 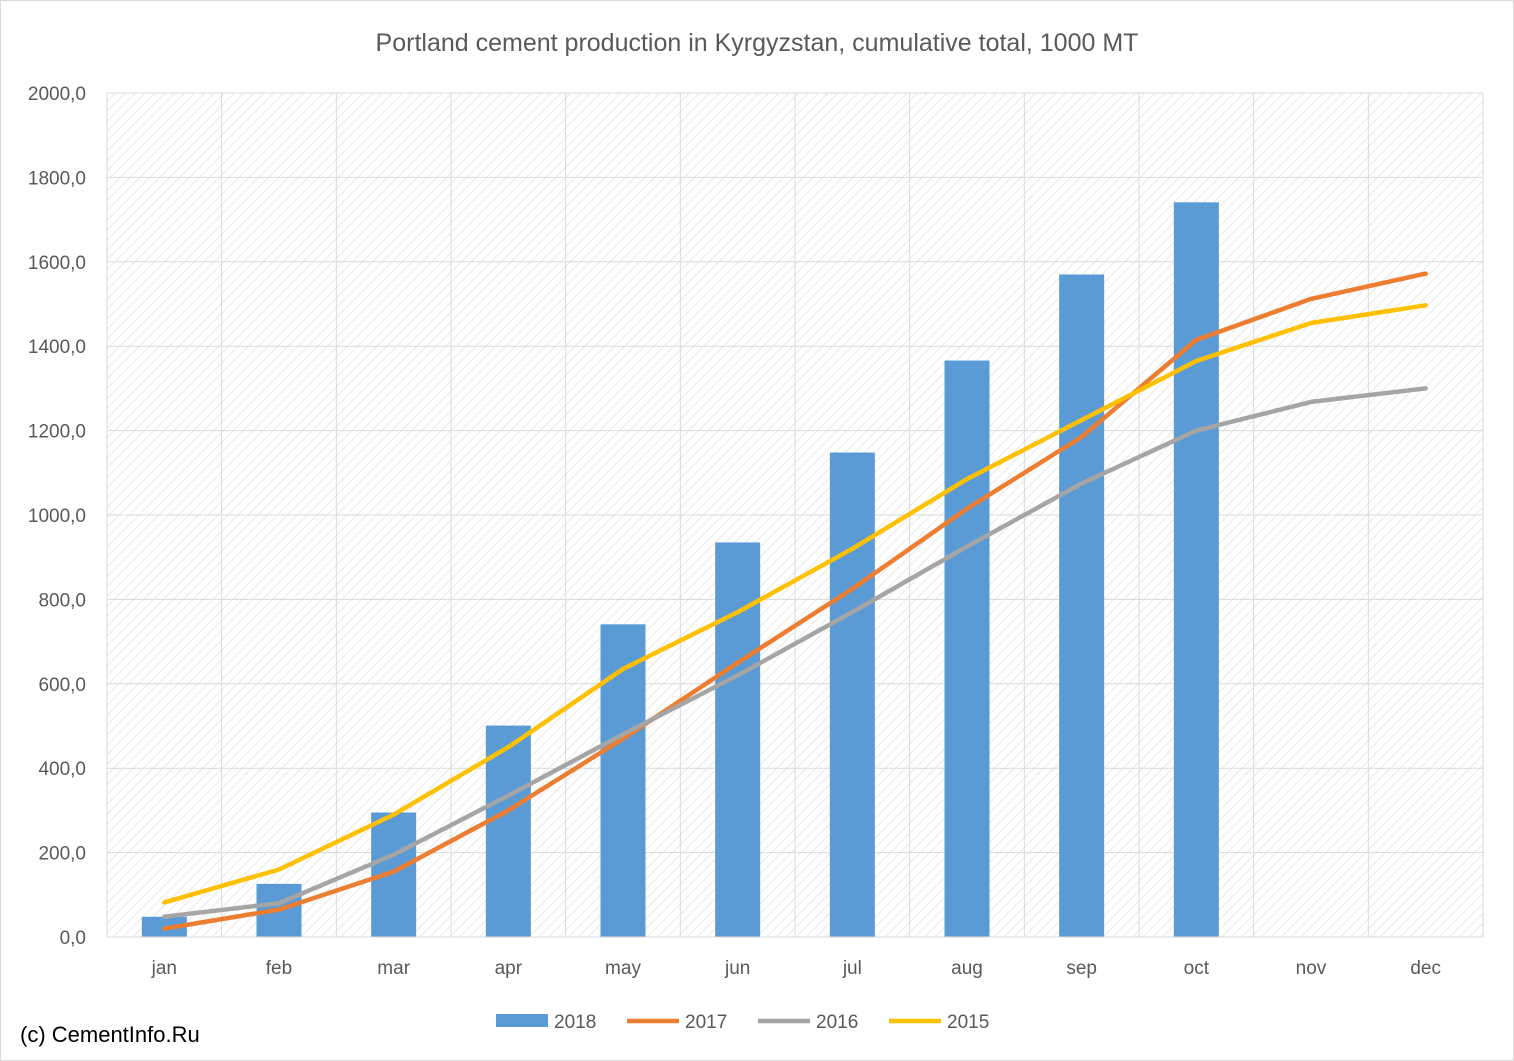 I want to click on y-tick-label: 1800,0, so click(x=57, y=178).